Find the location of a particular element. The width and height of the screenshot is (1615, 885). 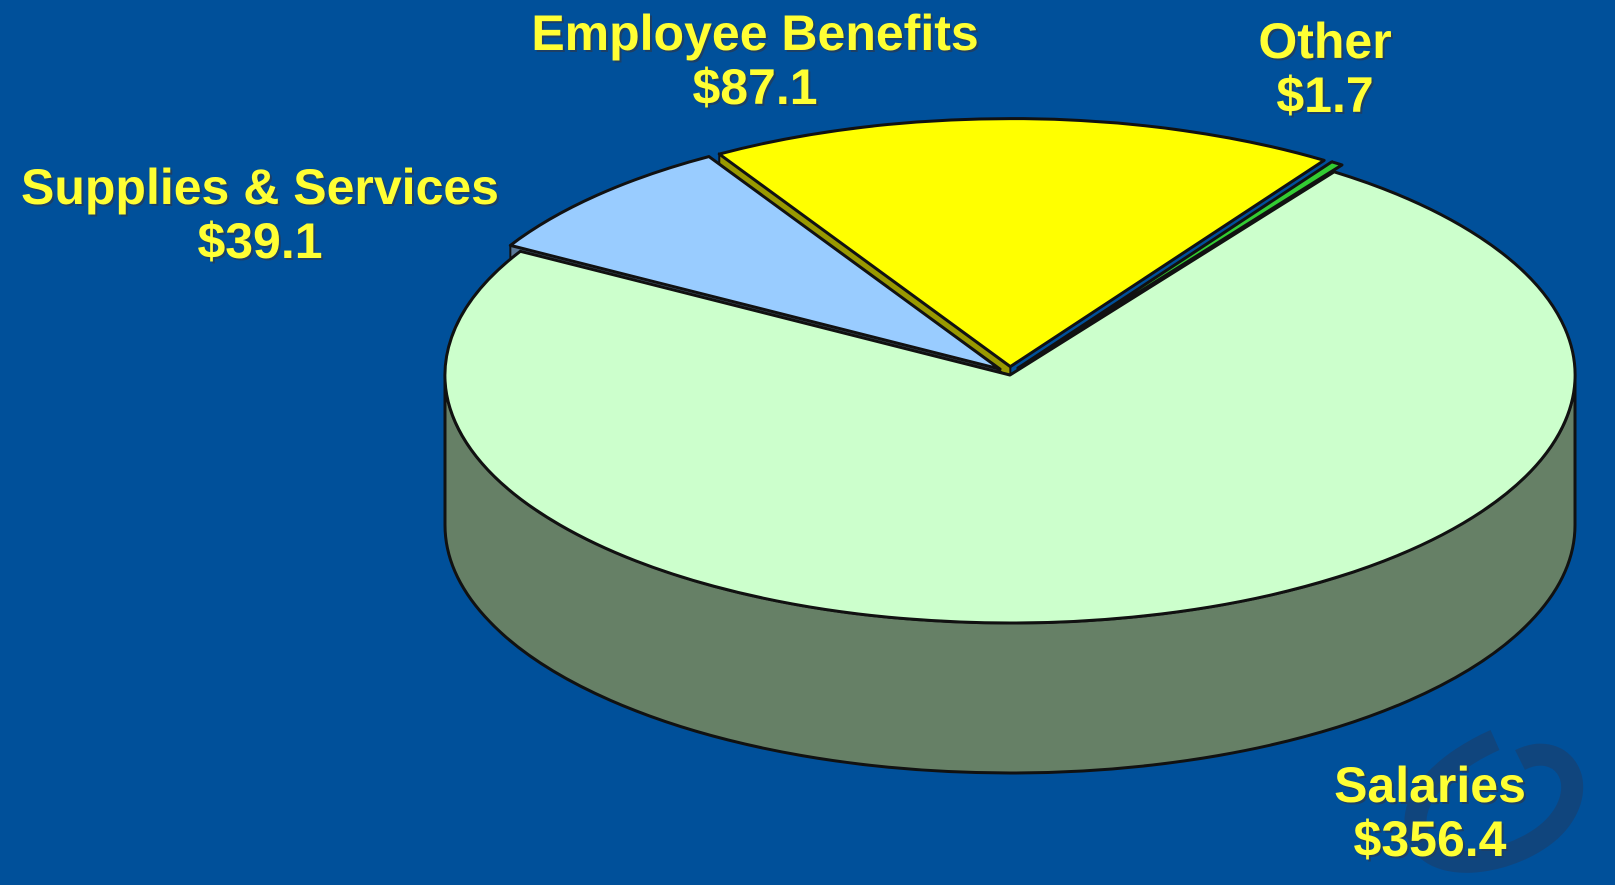

label-supplies-services: Supplies & Services $39.1 is located at coordinates (260, 214).